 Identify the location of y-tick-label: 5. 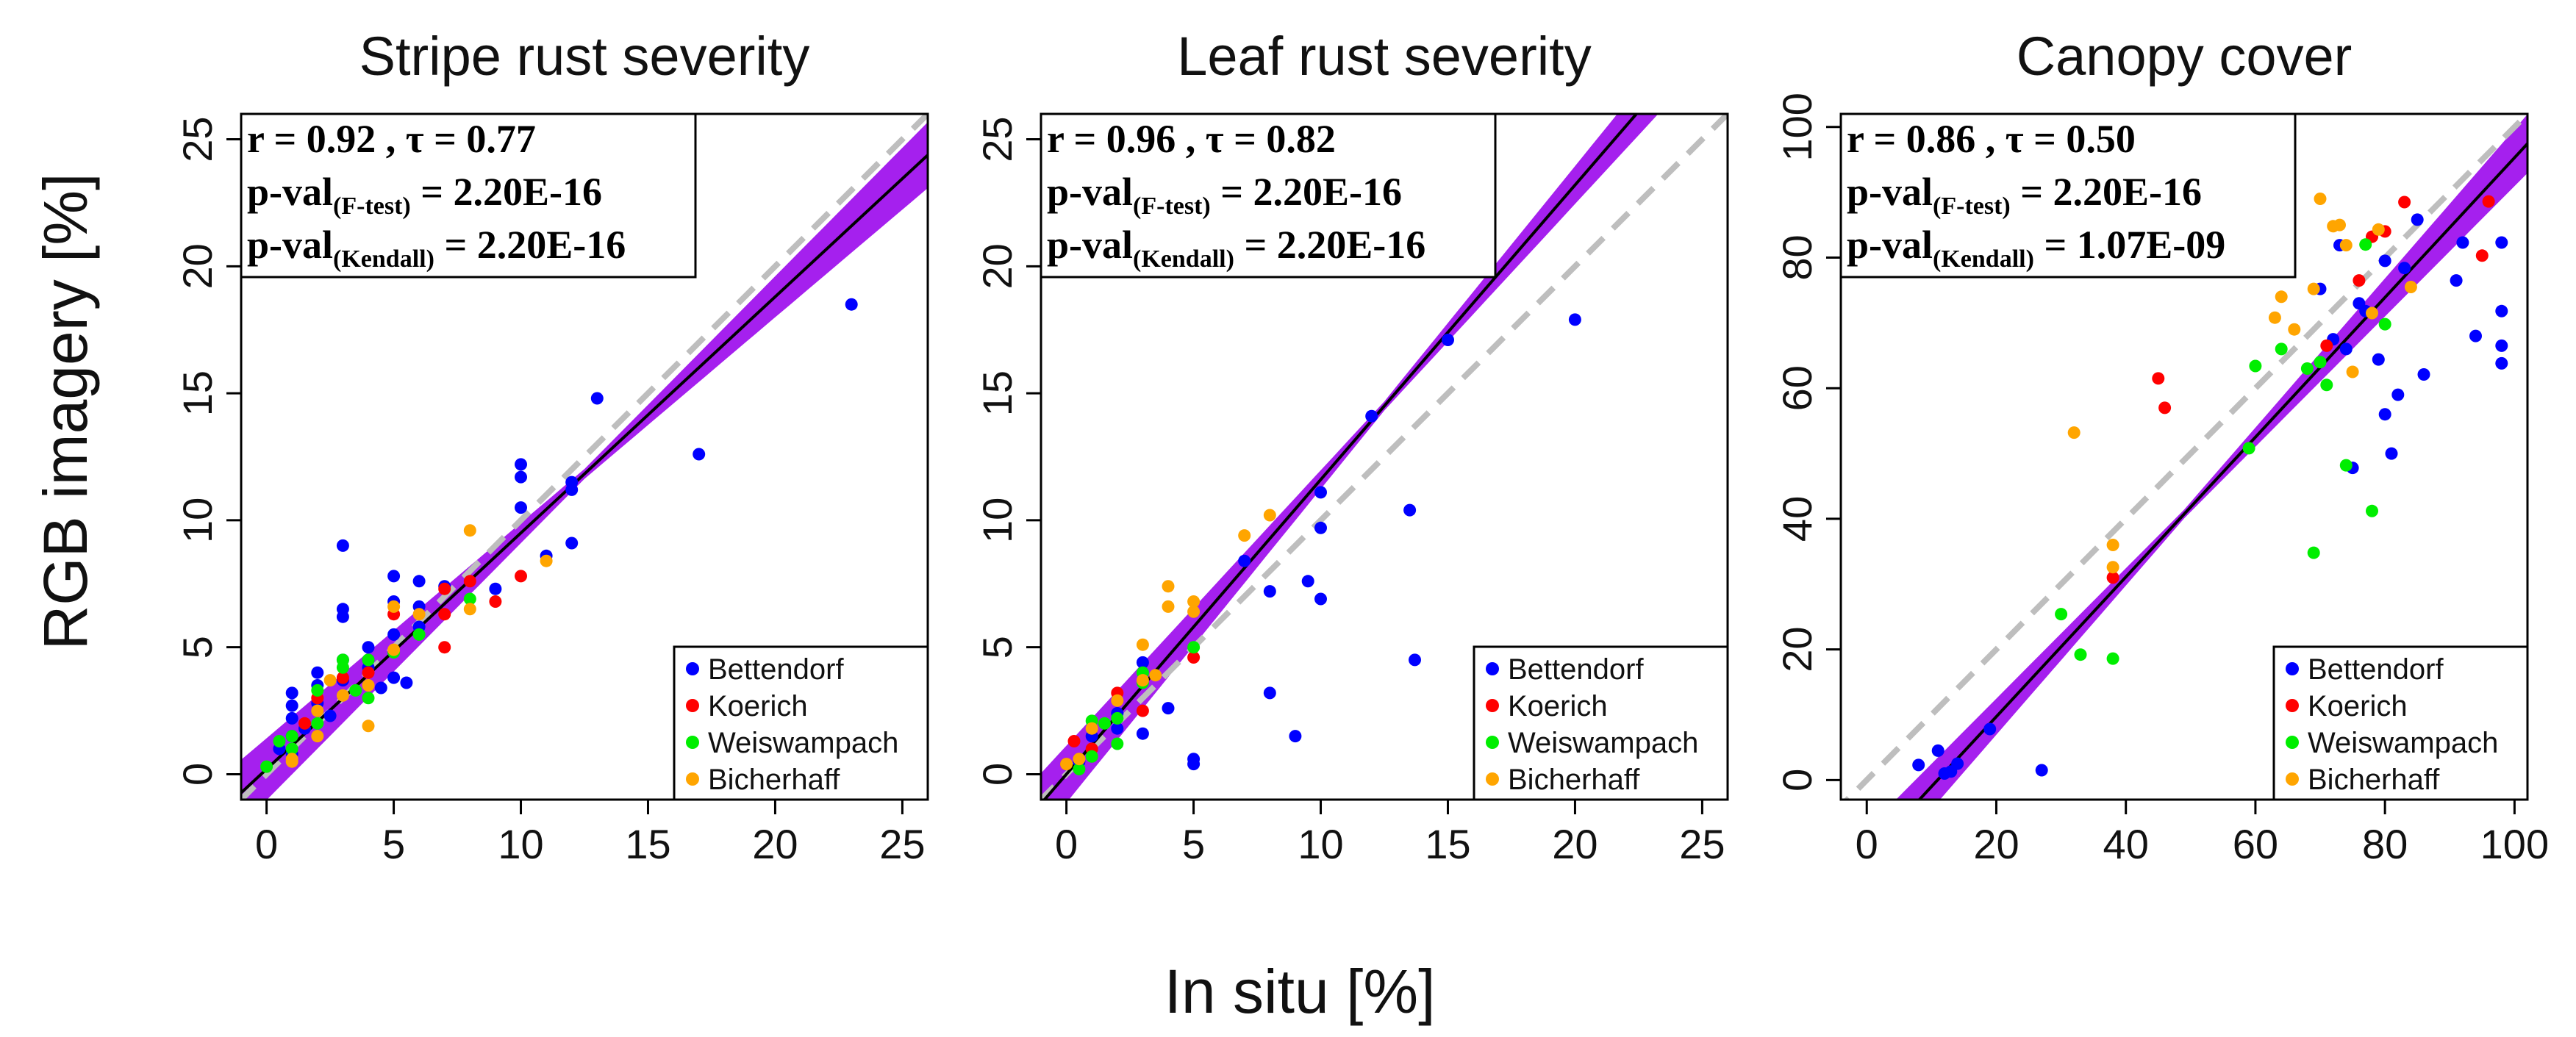
(197, 647).